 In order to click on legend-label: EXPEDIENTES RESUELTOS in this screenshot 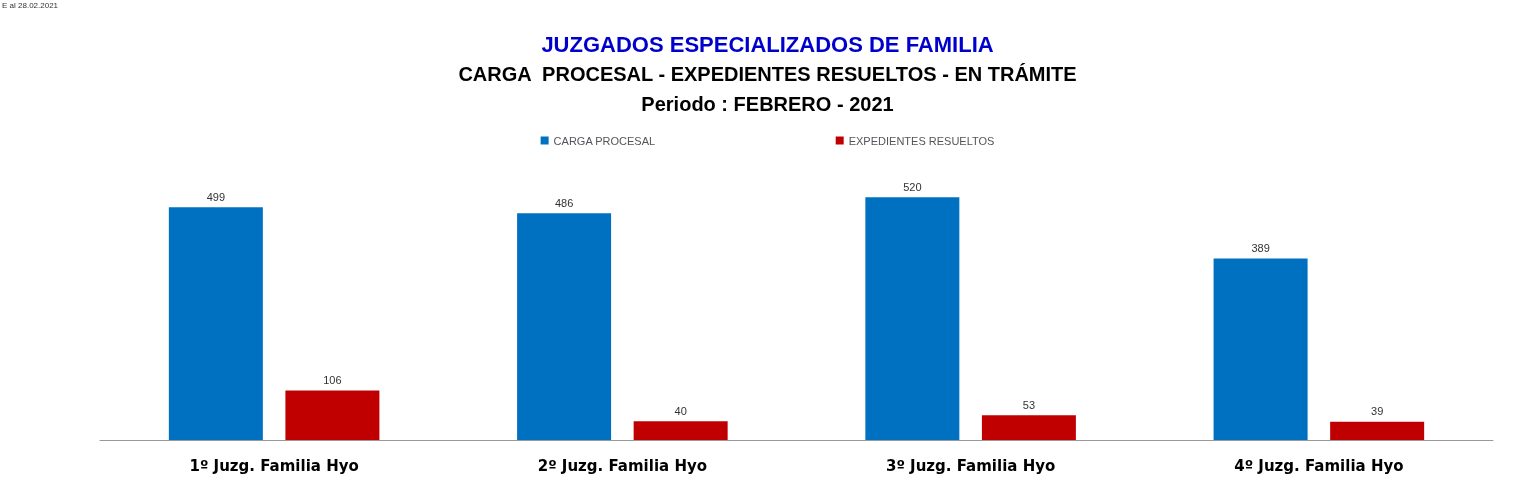, I will do `click(921, 140)`.